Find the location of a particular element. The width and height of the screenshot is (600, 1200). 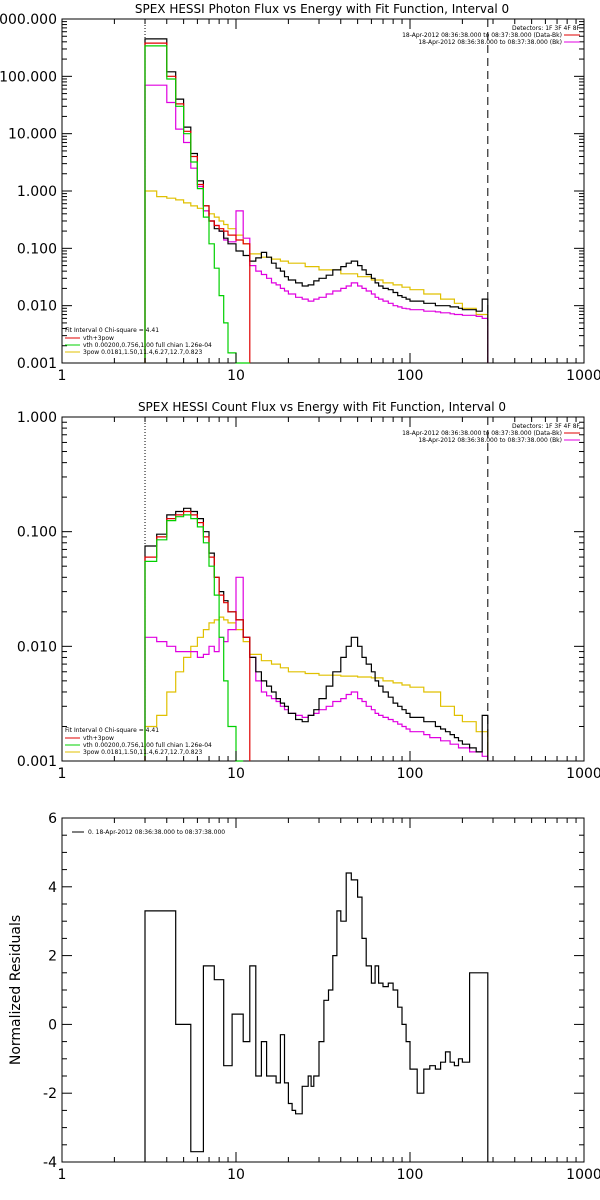

photon-flux-series-green is located at coordinates (197, 204).